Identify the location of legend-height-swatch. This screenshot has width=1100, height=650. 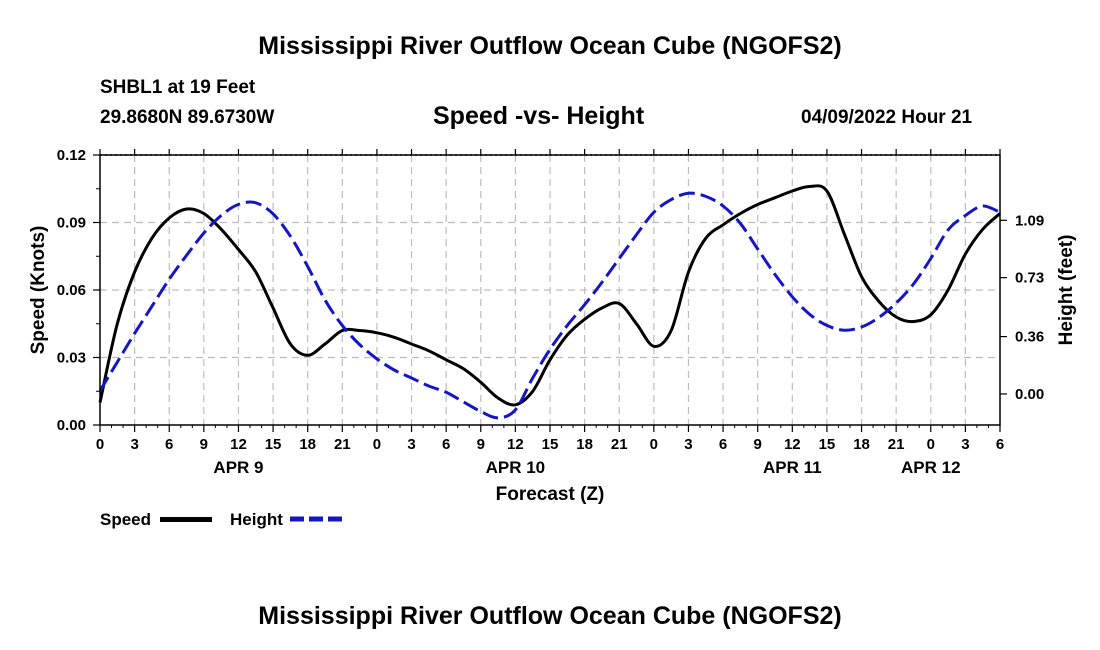
(317, 519).